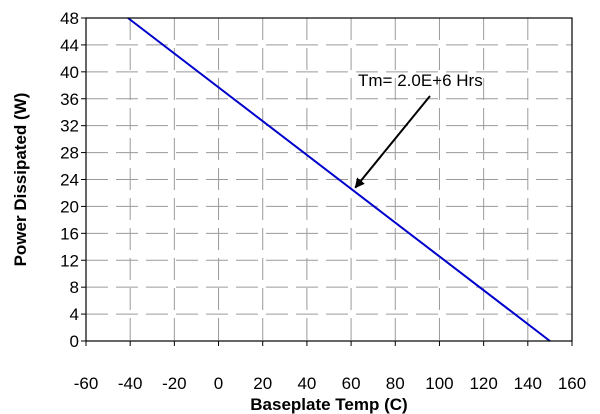 This screenshot has width=600, height=414. Describe the element at coordinates (420, 80) in the screenshot. I see `annotation-label: Tm= 2.0E+6 Hrs` at that location.